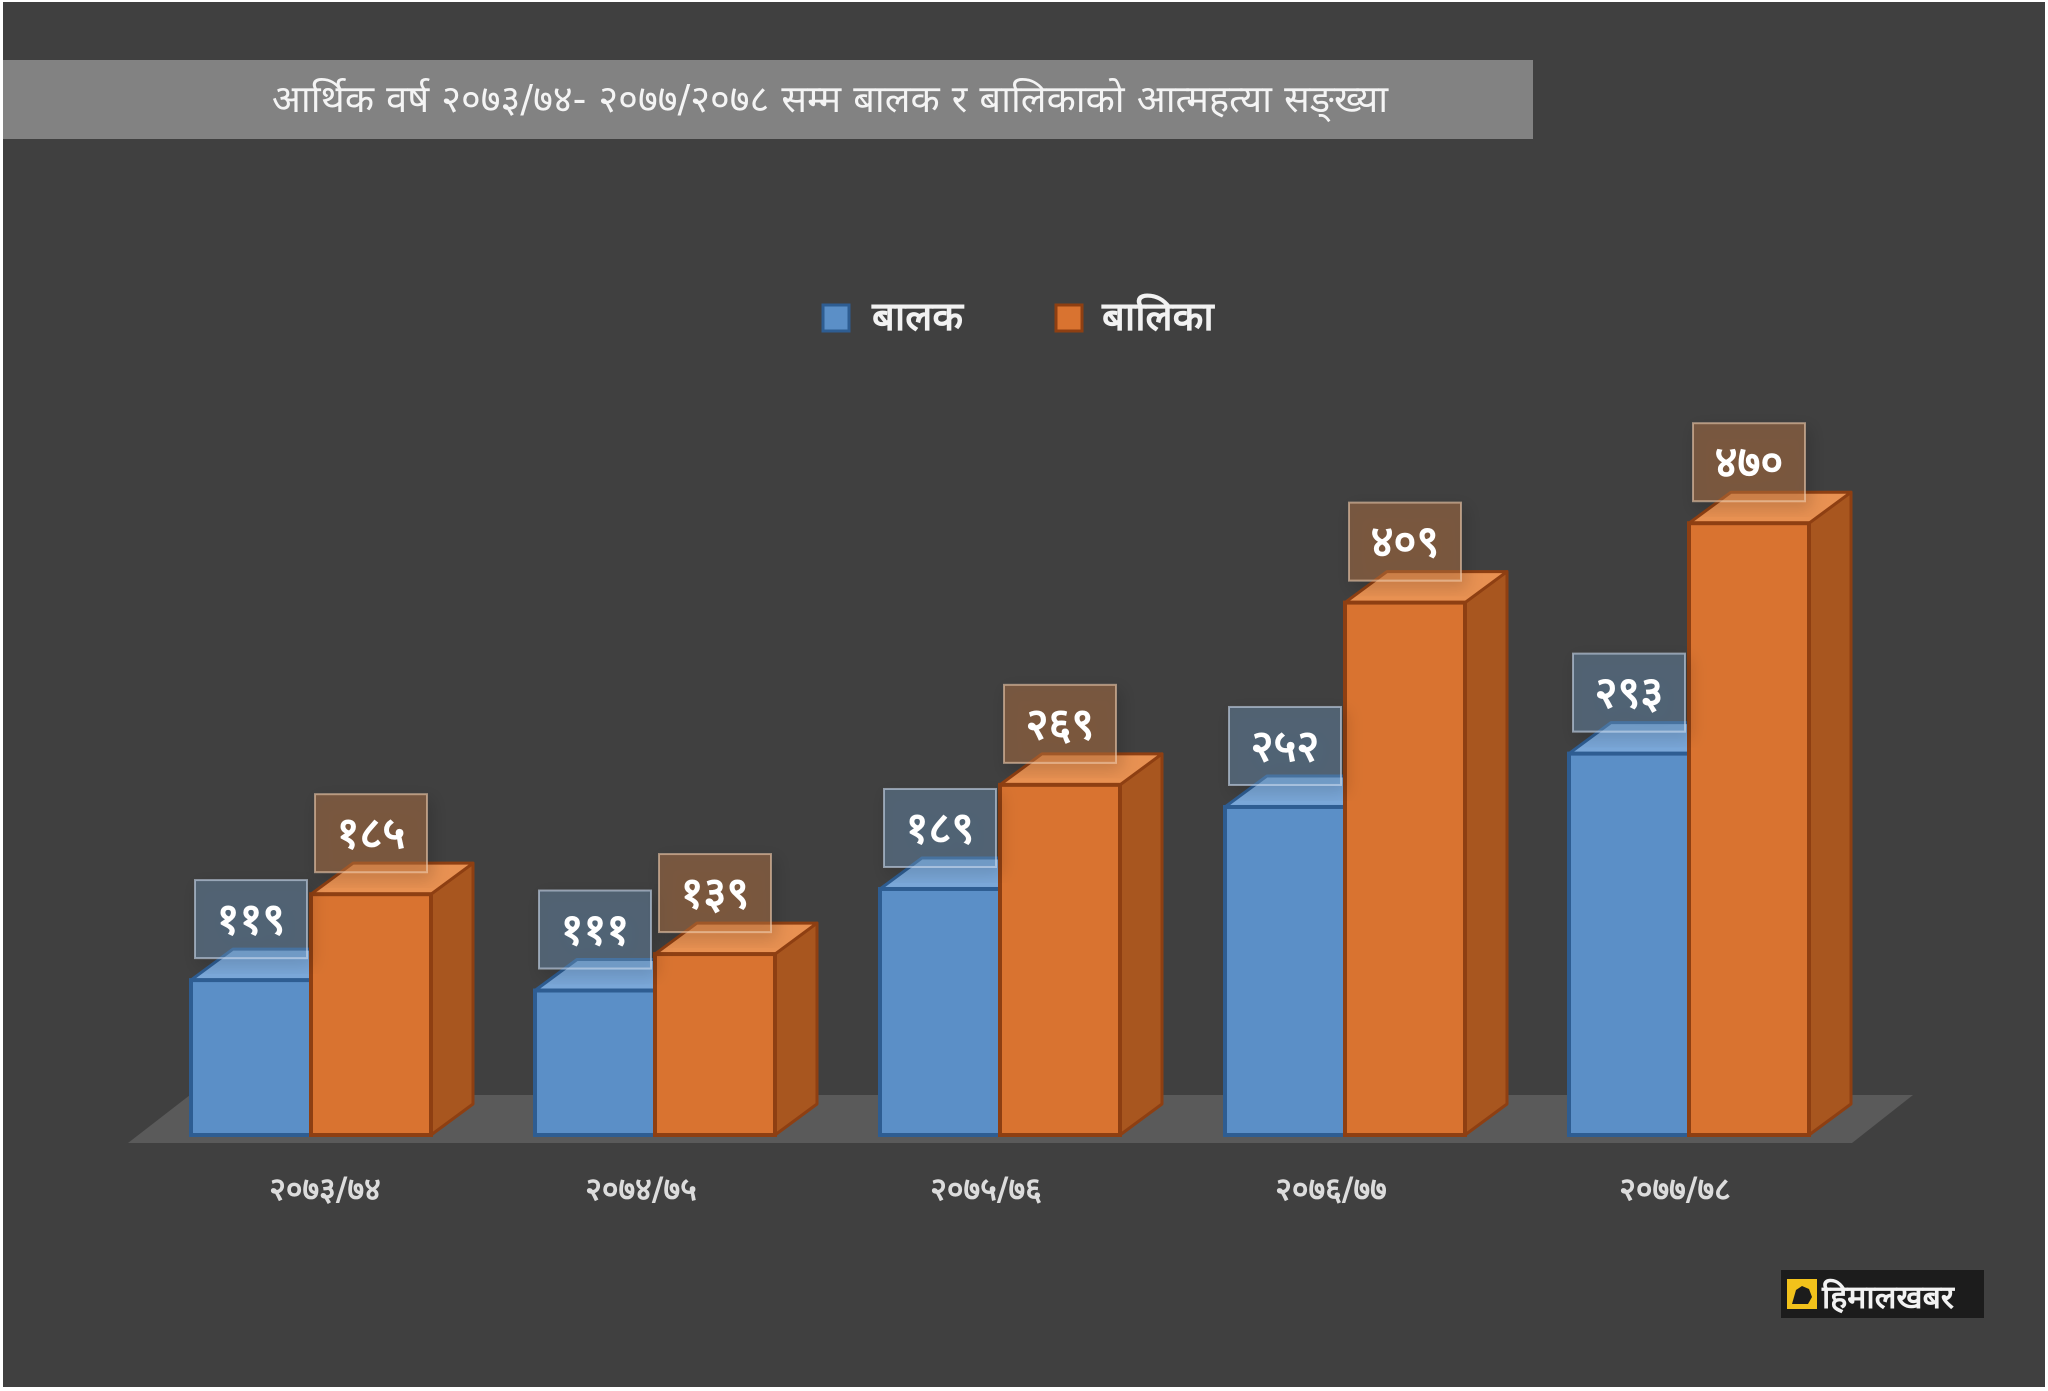 The height and width of the screenshot is (1391, 2048). I want to click on data-label-text-girls-0: १८५, so click(371, 833).